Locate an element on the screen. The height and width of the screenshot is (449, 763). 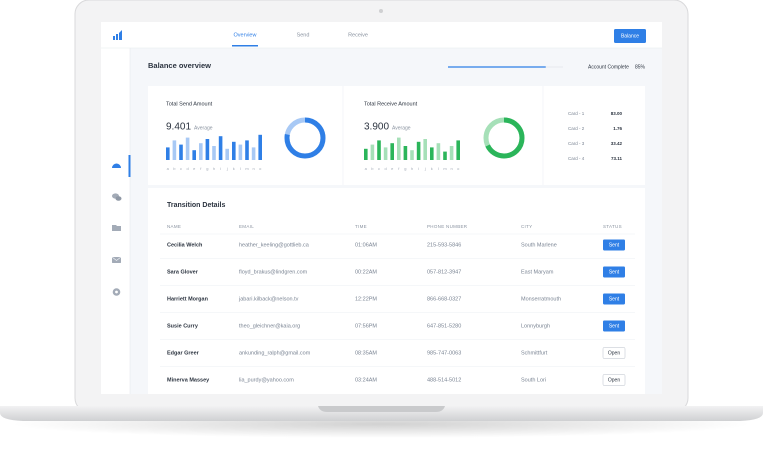
card-value: 33.42 is located at coordinates (617, 143).